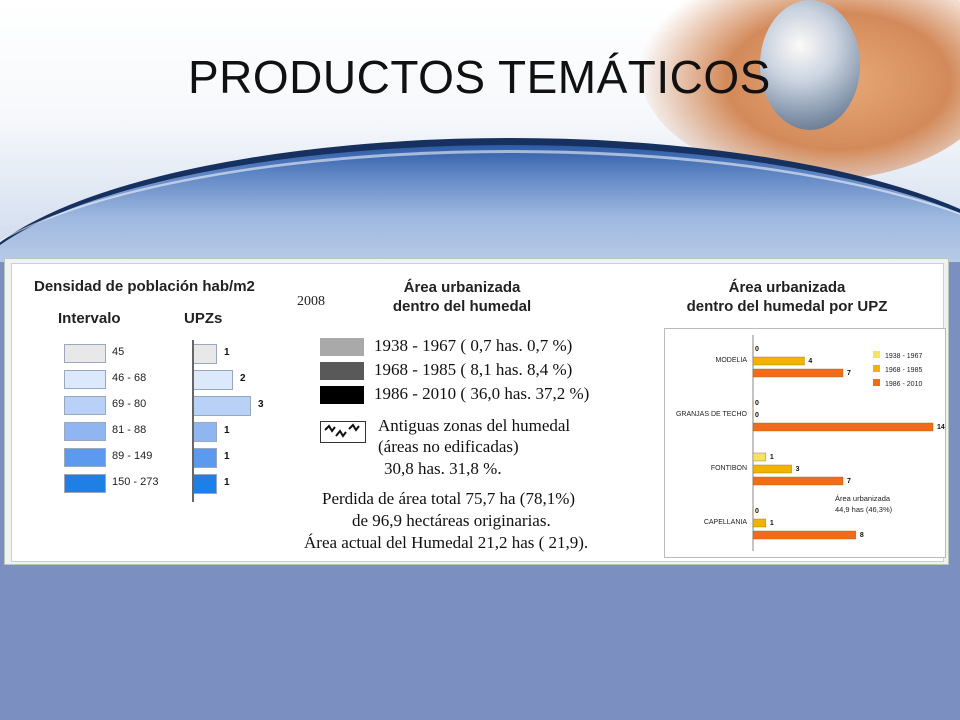 This screenshot has width=960, height=720. Describe the element at coordinates (810, 361) in the screenshot. I see `chart-data-label: 4` at that location.